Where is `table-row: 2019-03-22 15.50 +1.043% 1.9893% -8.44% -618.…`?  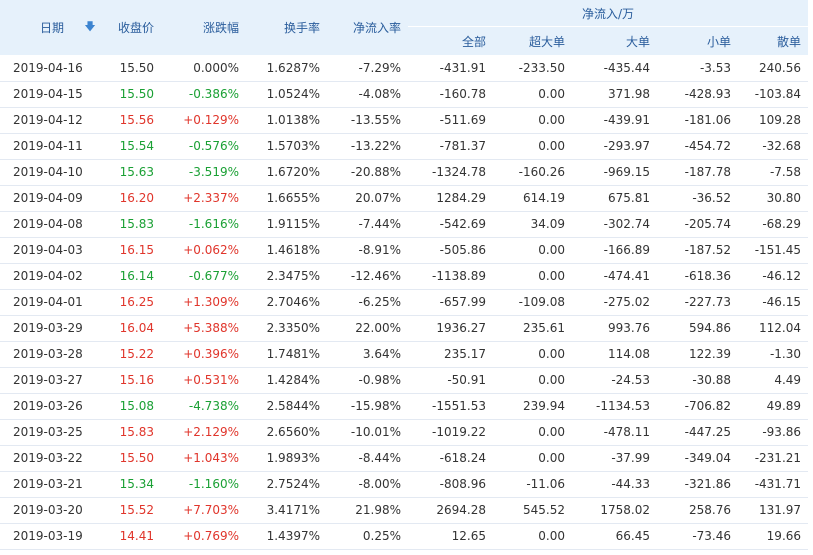 table-row: 2019-03-22 15.50 +1.043% 1.9893% -8.44% -618.… is located at coordinates (404, 458).